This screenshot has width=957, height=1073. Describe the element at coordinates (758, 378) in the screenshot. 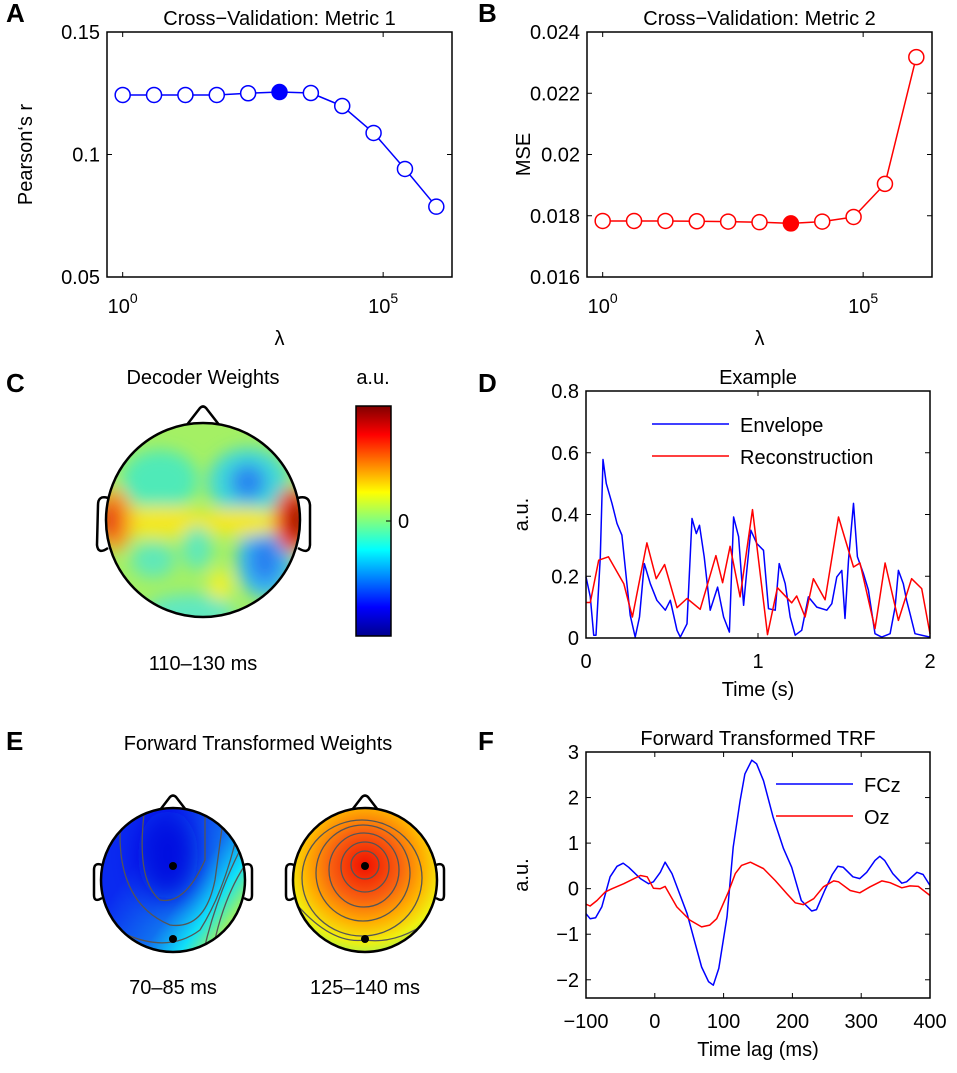

I see `chart-title: Example` at that location.